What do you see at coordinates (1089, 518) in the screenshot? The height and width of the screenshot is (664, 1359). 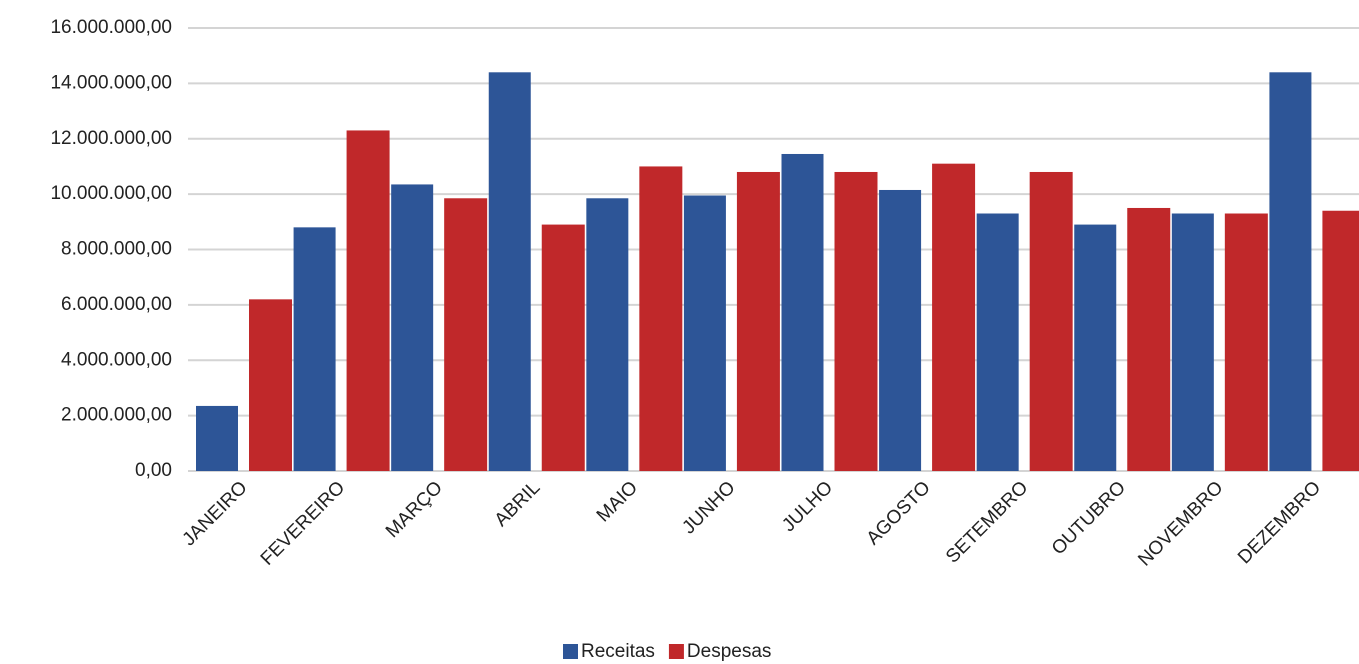 I see `x-tick-label: OUTUBRO` at bounding box center [1089, 518].